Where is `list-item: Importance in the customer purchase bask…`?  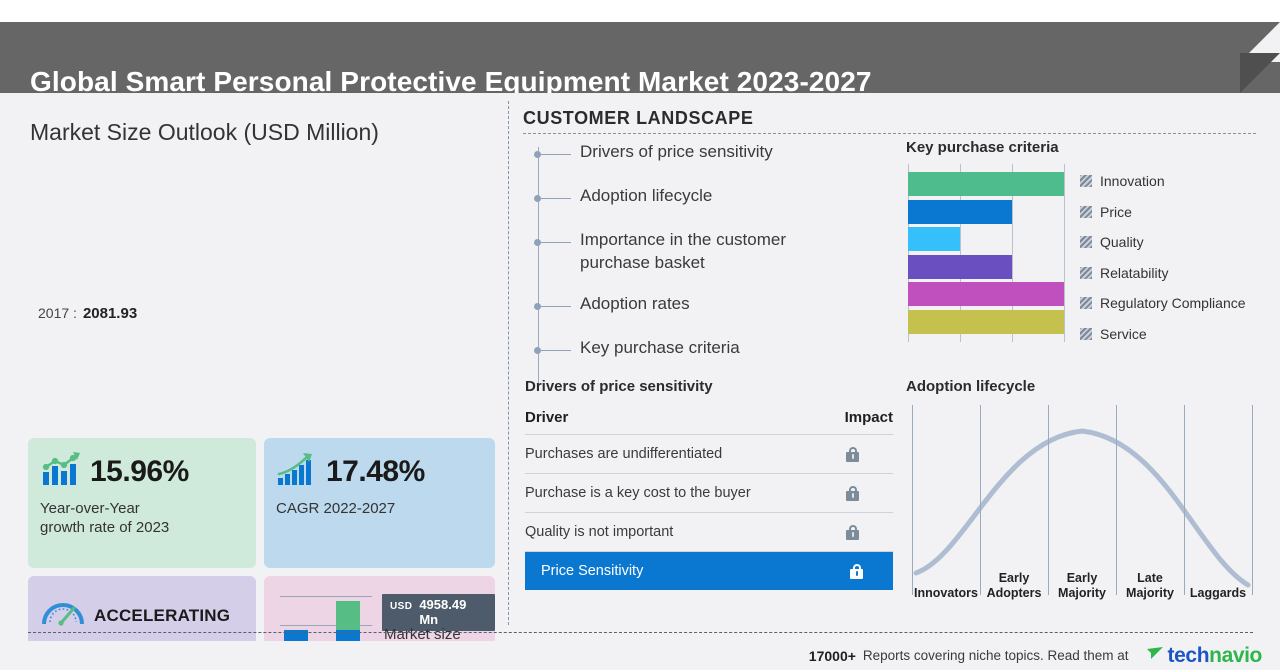 list-item: Importance in the customer purchase bask… is located at coordinates (716, 252).